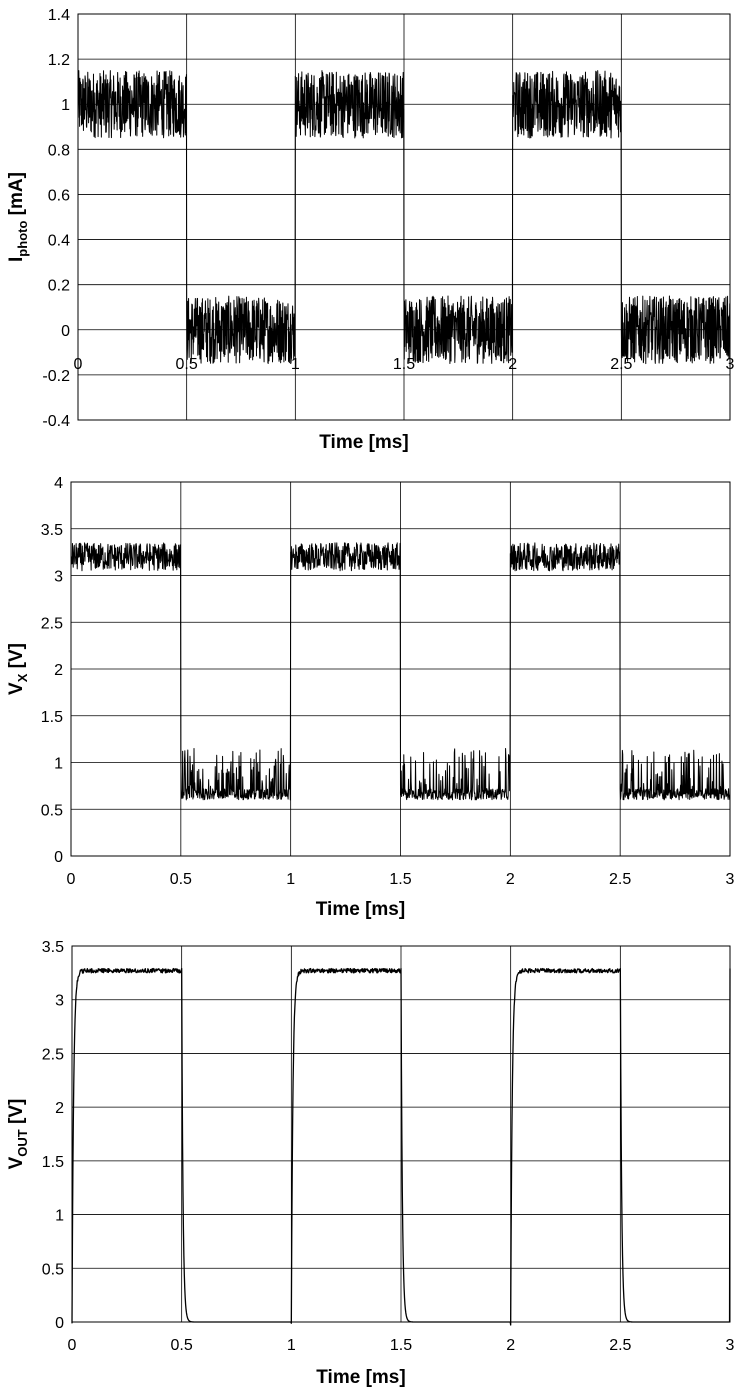 Image resolution: width=746 pixels, height=1395 pixels. I want to click on y-axis-label-sub: X, so click(22, 677).